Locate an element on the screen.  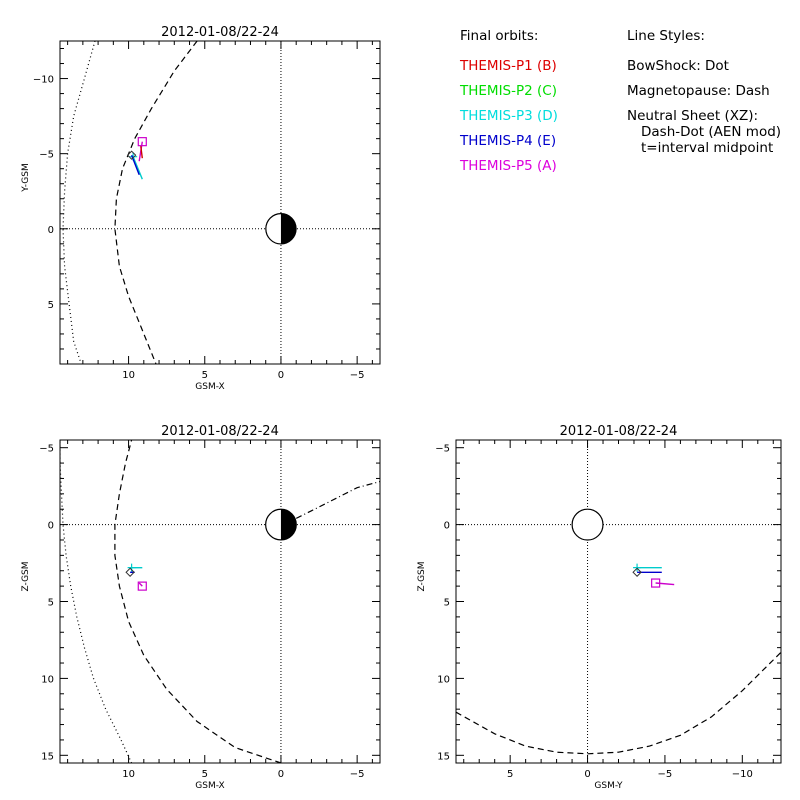
y-tick-label: −10 is located at coordinates (43, 80).